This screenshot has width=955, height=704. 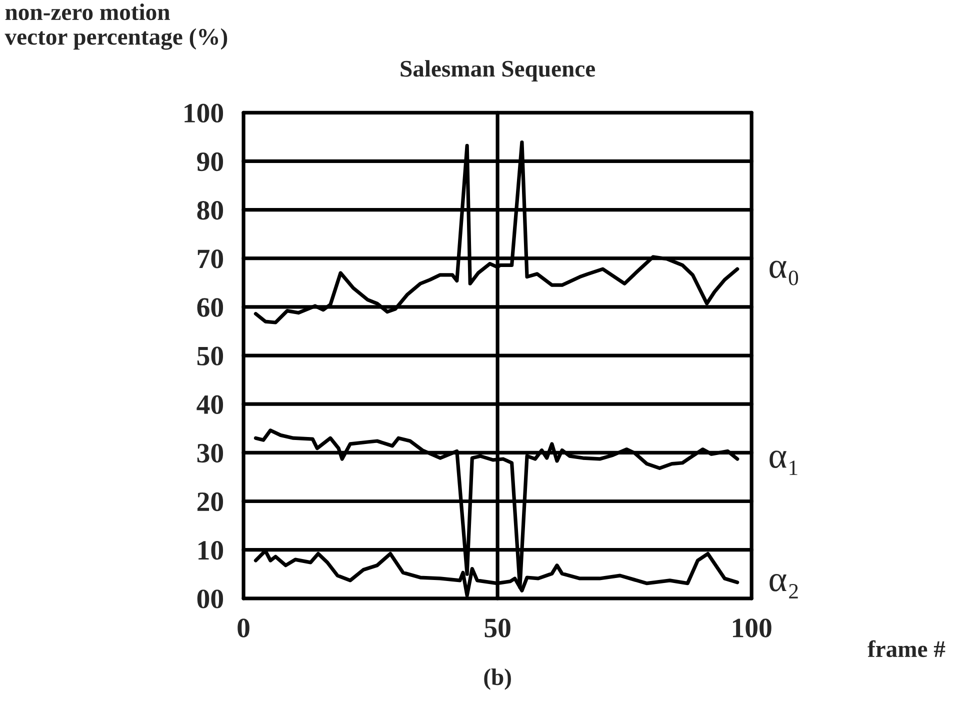 I want to click on x-tick-label: 50, so click(x=497, y=628).